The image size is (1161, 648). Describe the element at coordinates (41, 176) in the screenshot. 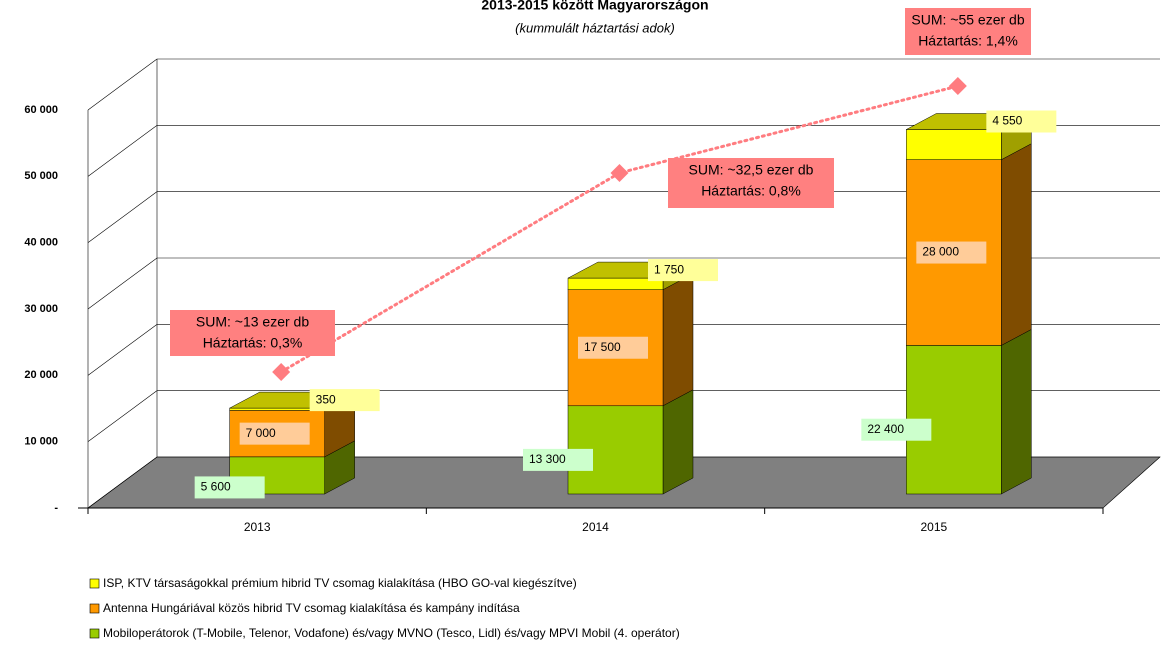

I see `y-tick-label: 50 000` at that location.